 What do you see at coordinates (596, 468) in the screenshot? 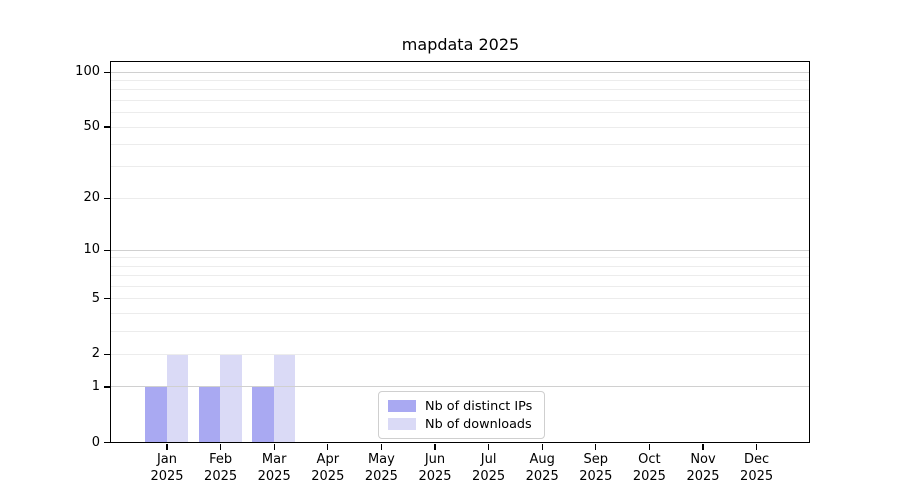
I see `x-tick-label-sep: Sep 2025` at bounding box center [596, 468].